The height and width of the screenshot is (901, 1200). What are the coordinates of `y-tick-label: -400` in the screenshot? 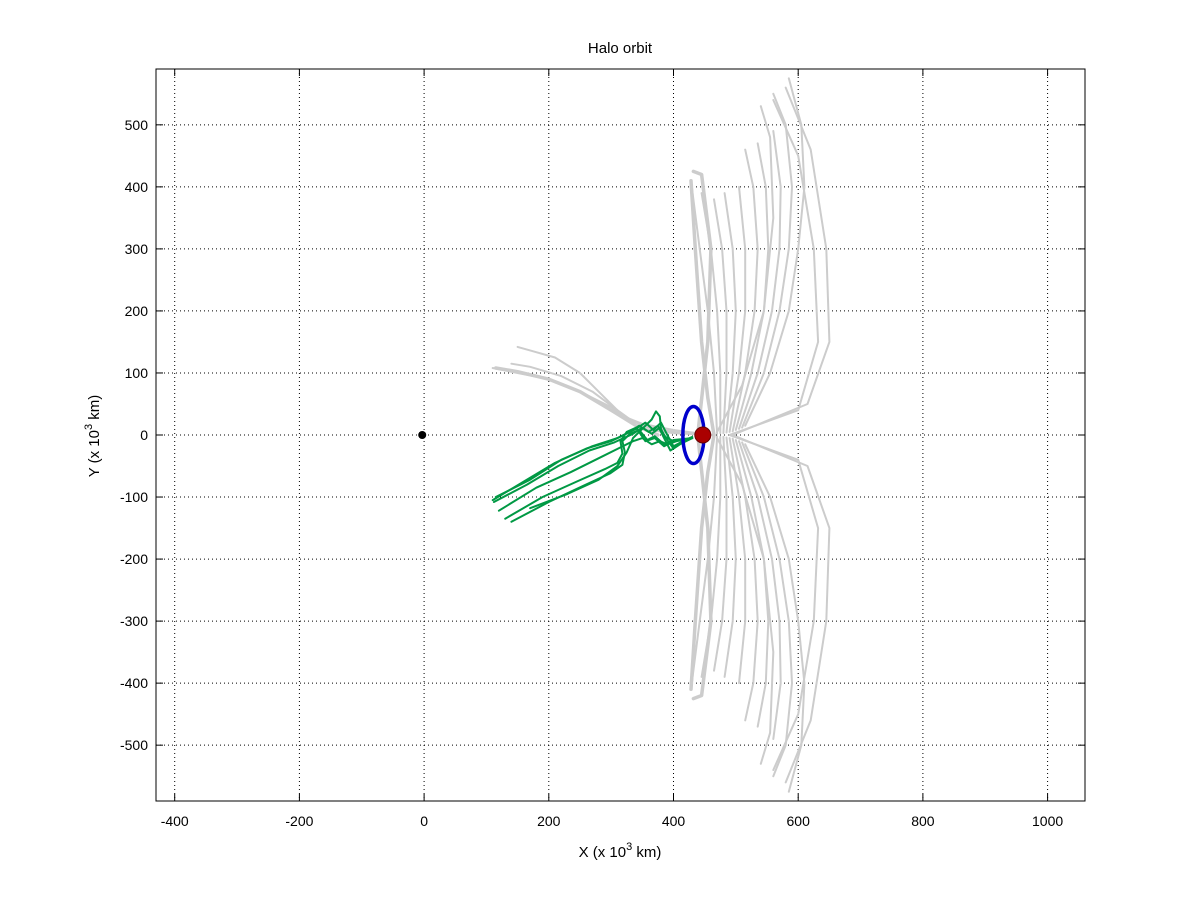 It's located at (134, 683).